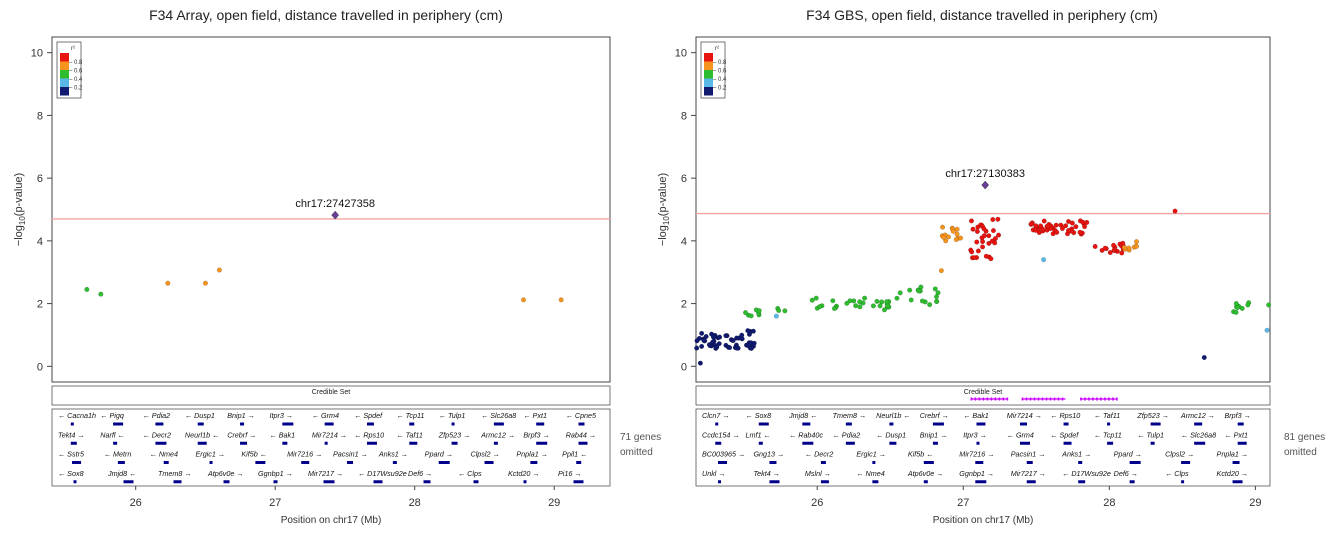 This screenshot has width=1336, height=533. What do you see at coordinates (331, 392) in the screenshot?
I see `credible-set-label: Credible Set` at bounding box center [331, 392].